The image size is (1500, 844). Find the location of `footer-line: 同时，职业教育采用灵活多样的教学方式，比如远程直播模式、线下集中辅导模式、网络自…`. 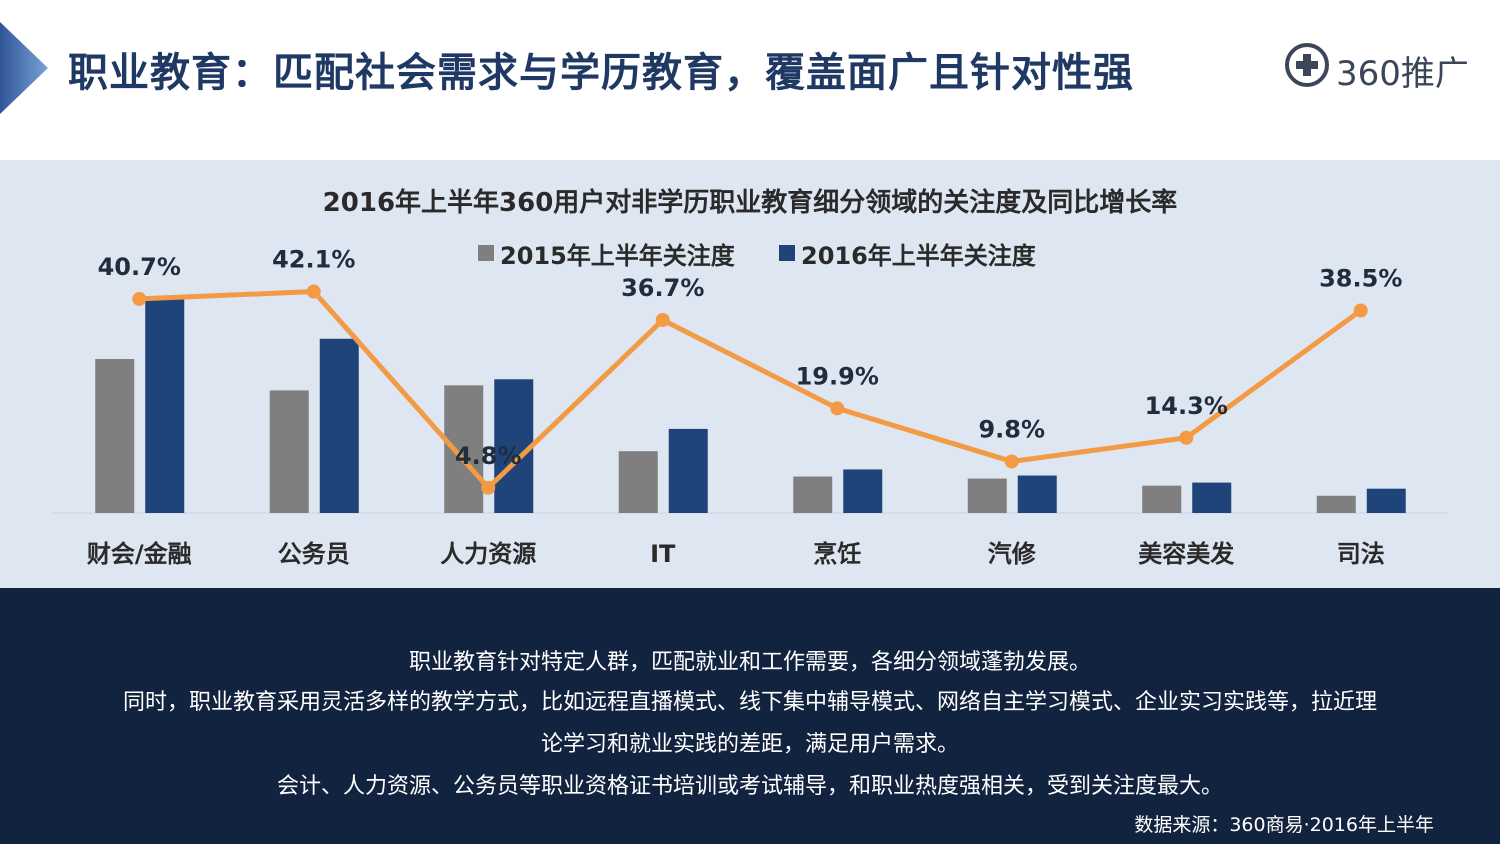

footer-line: 同时，职业教育采用灵活多样的教学方式，比如远程直播模式、线下集中辅导模式、网络自… is located at coordinates (749, 702).